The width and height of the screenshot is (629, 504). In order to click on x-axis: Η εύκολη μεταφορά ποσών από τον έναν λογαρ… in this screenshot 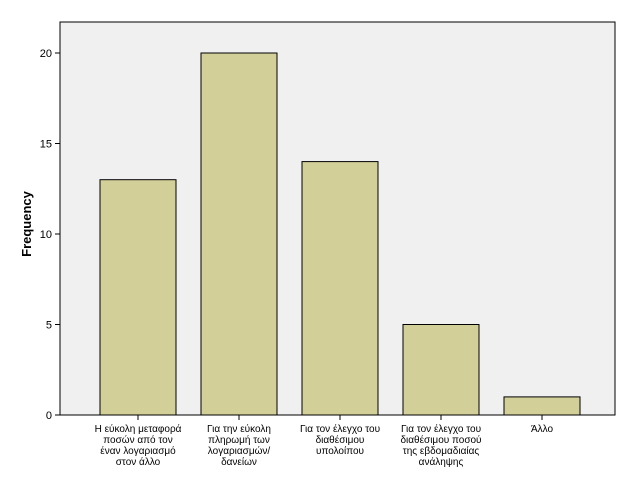, I will do `click(324, 441)`.